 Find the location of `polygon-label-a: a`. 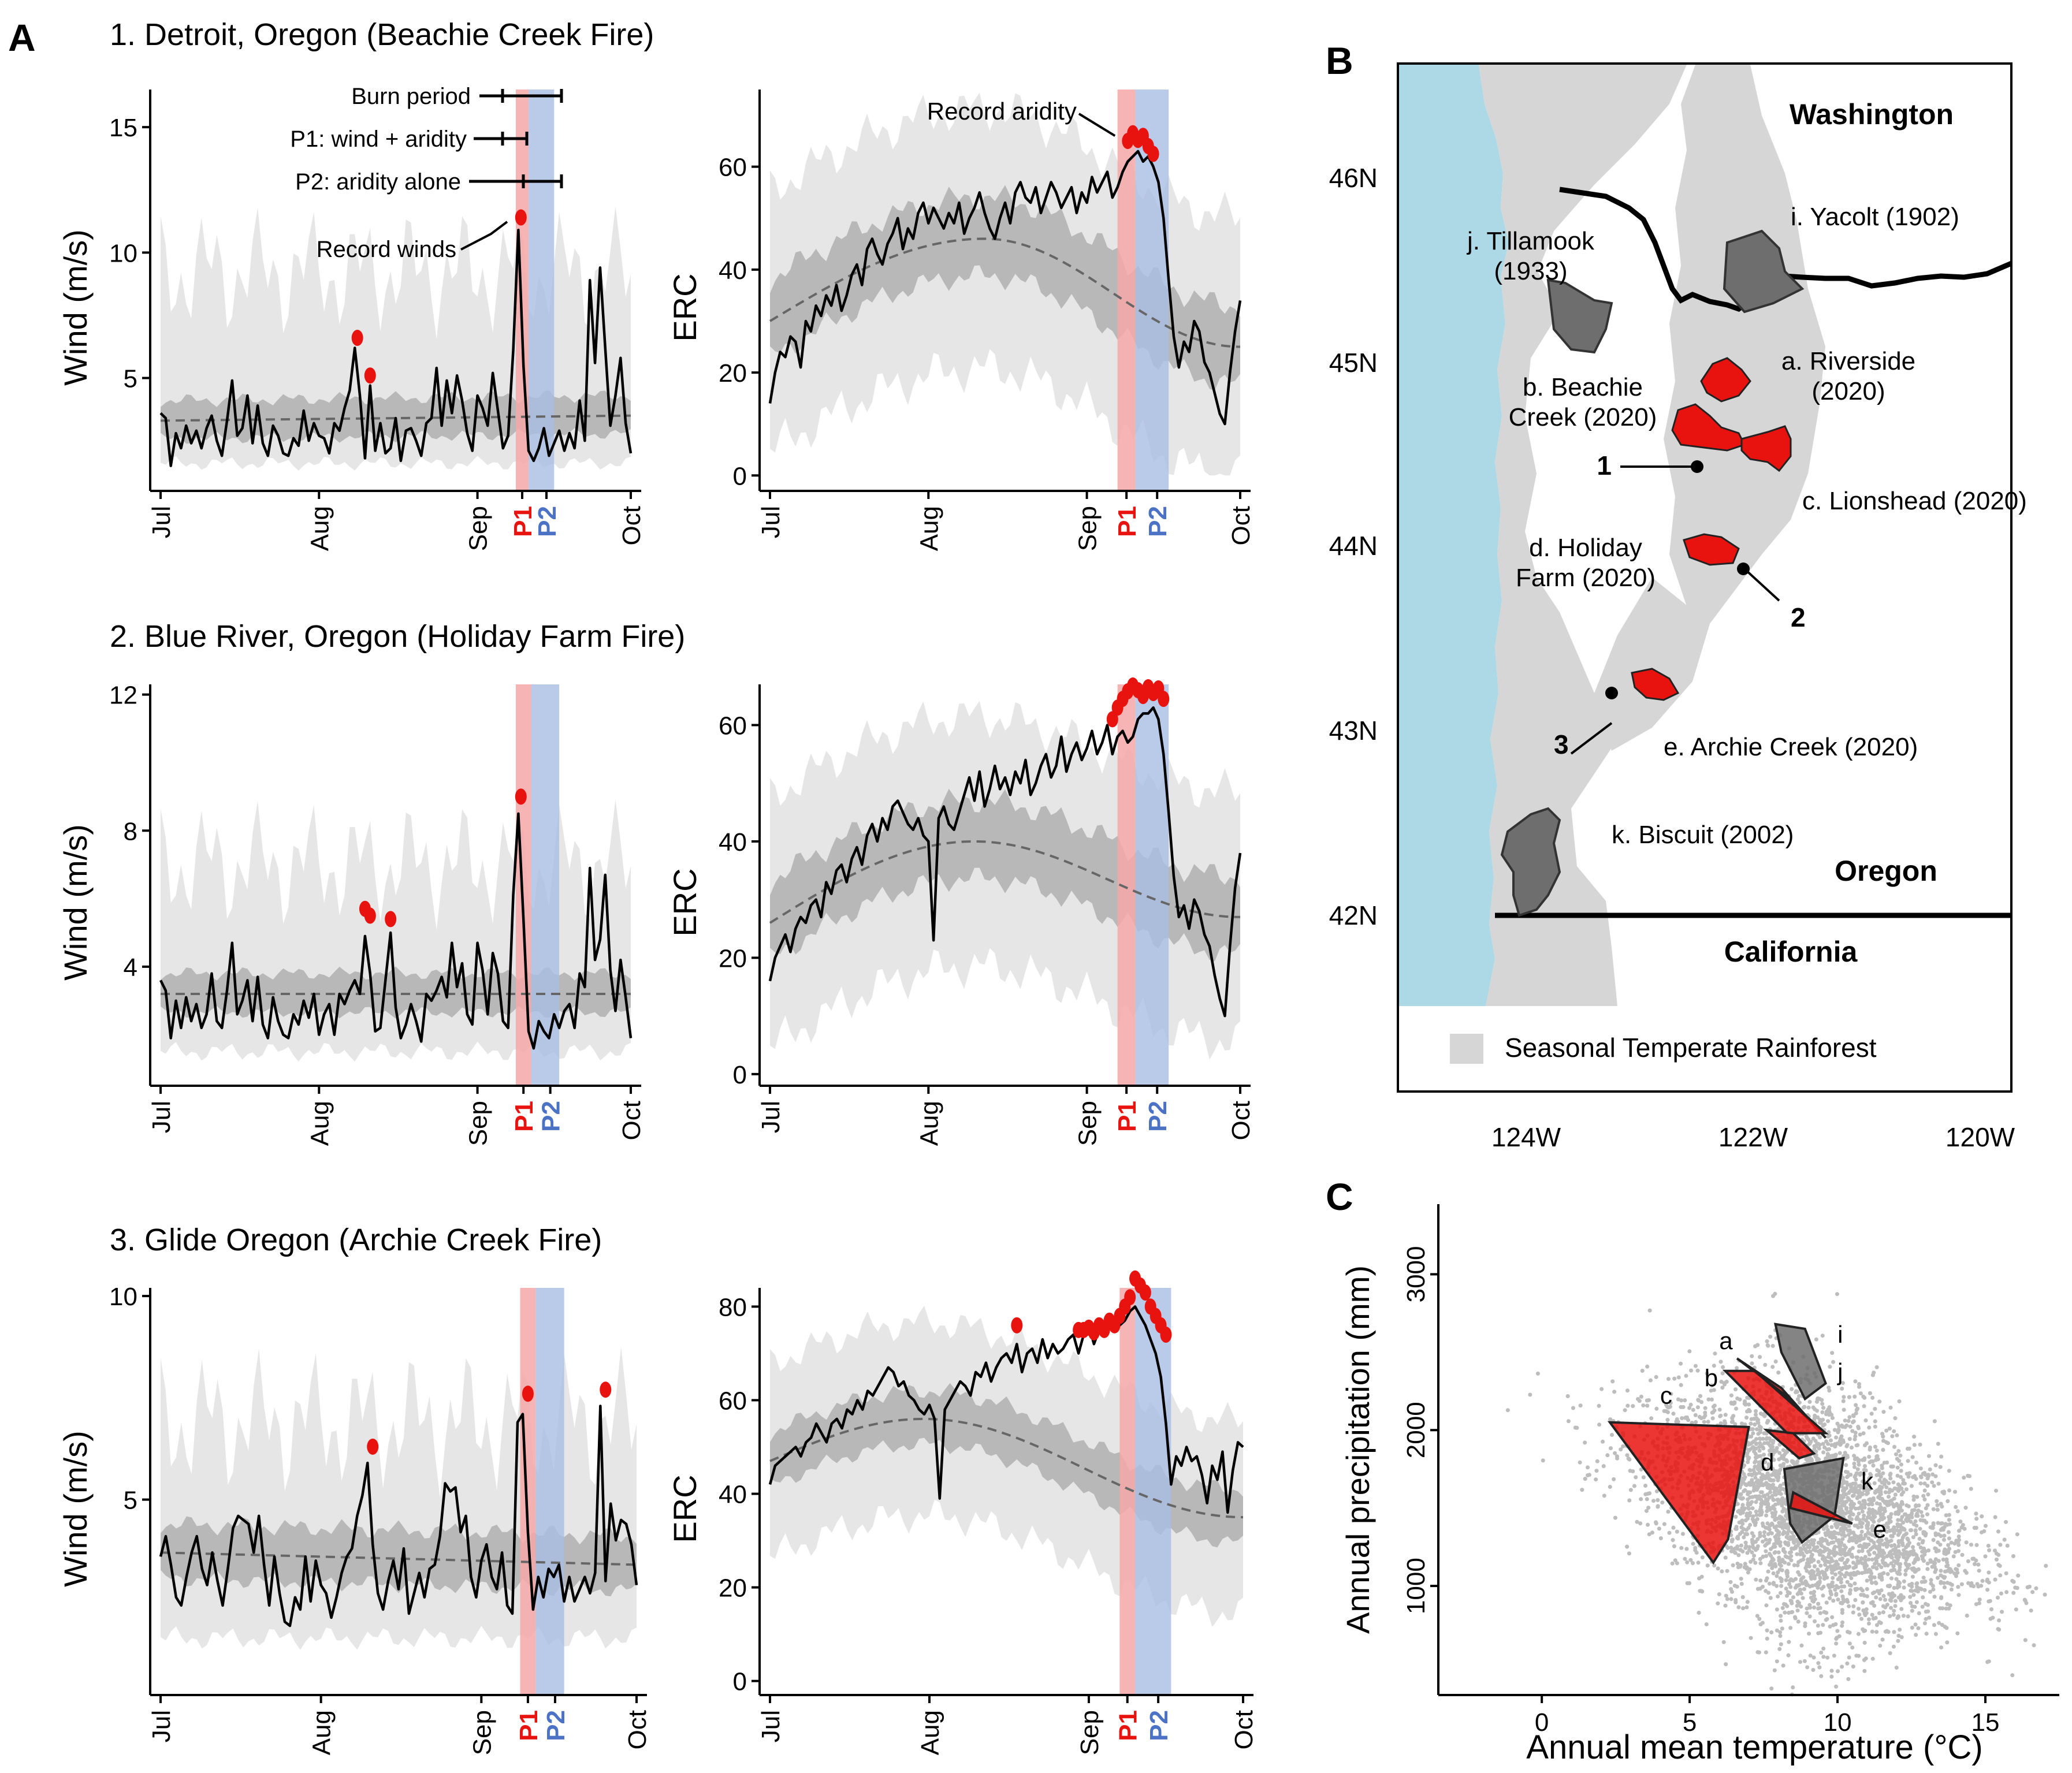

polygon-label-a: a is located at coordinates (1726, 1340).